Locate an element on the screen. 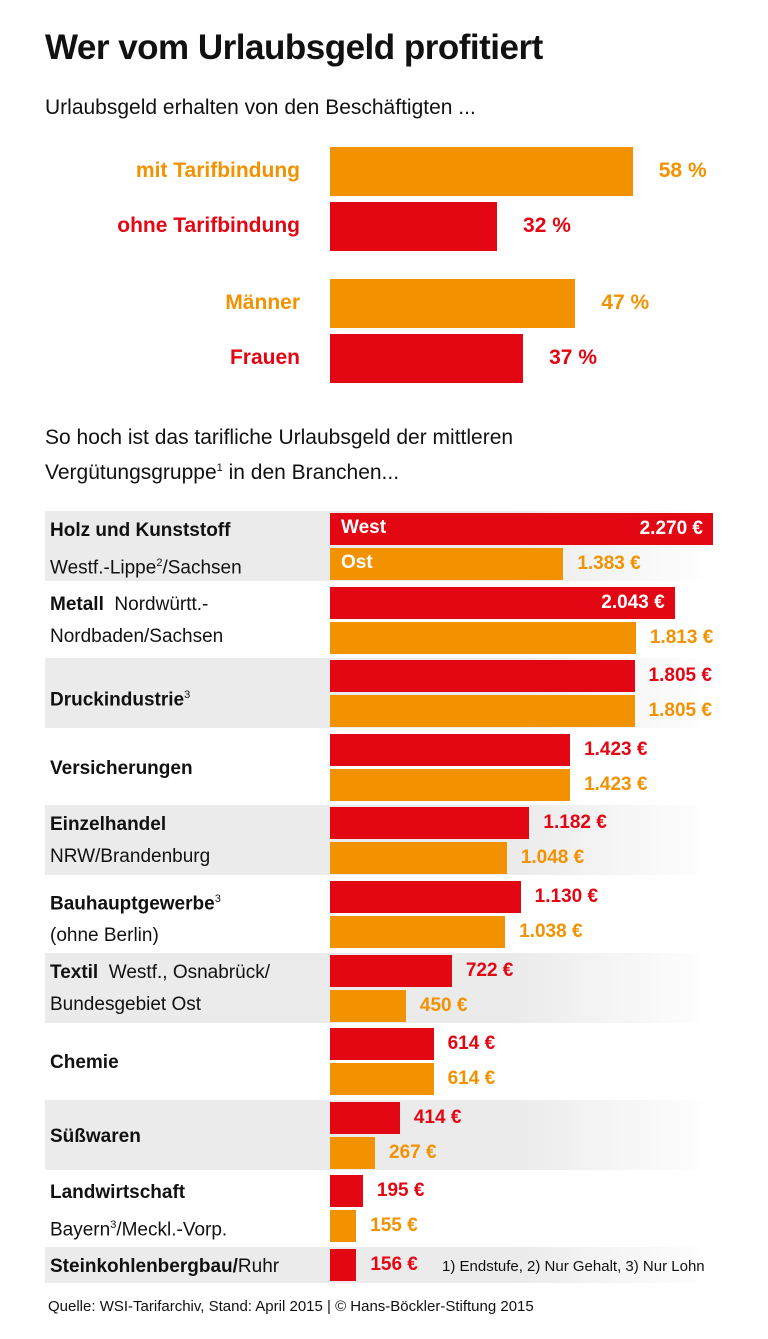 The width and height of the screenshot is (768, 1339). category-region-end: /Sachsen is located at coordinates (202, 568).